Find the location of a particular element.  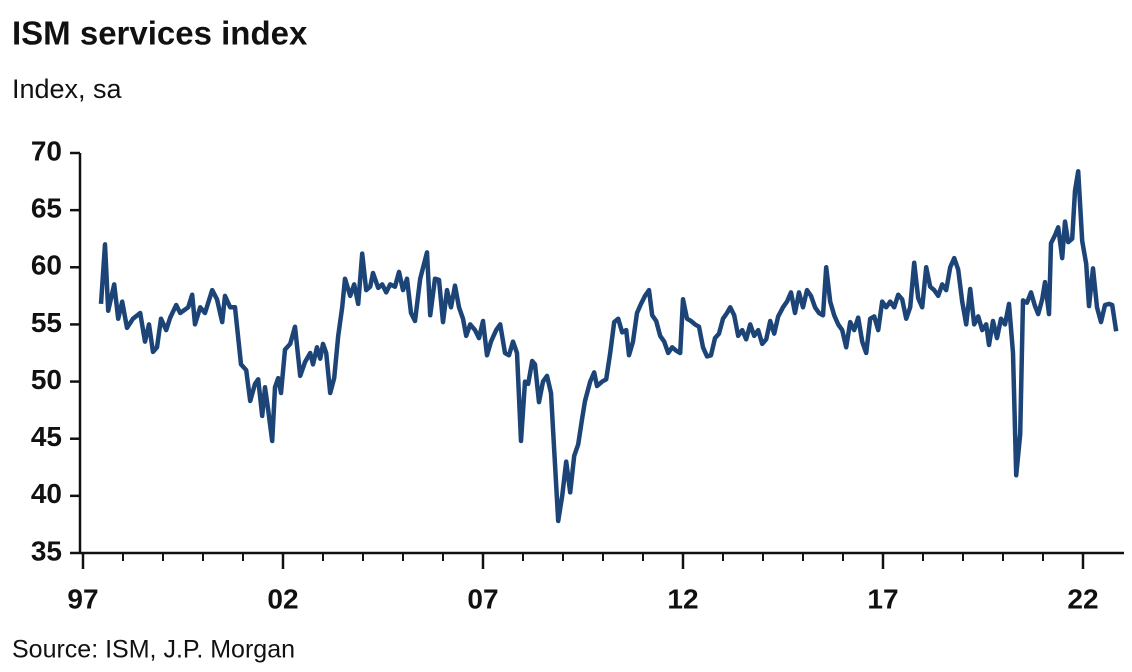

x-tick-label: 12 is located at coordinates (682, 598).